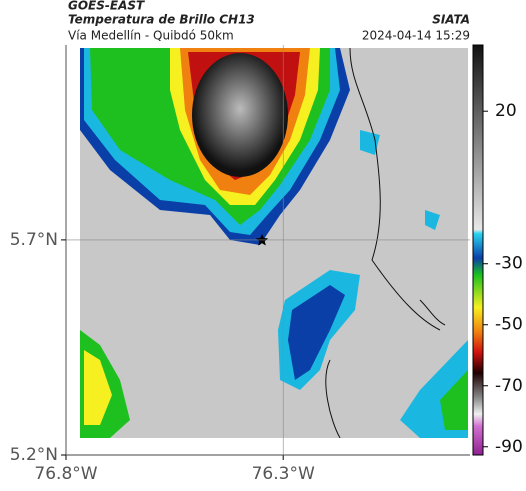 Image resolution: width=526 pixels, height=491 pixels. I want to click on colorbar, so click(478, 250).